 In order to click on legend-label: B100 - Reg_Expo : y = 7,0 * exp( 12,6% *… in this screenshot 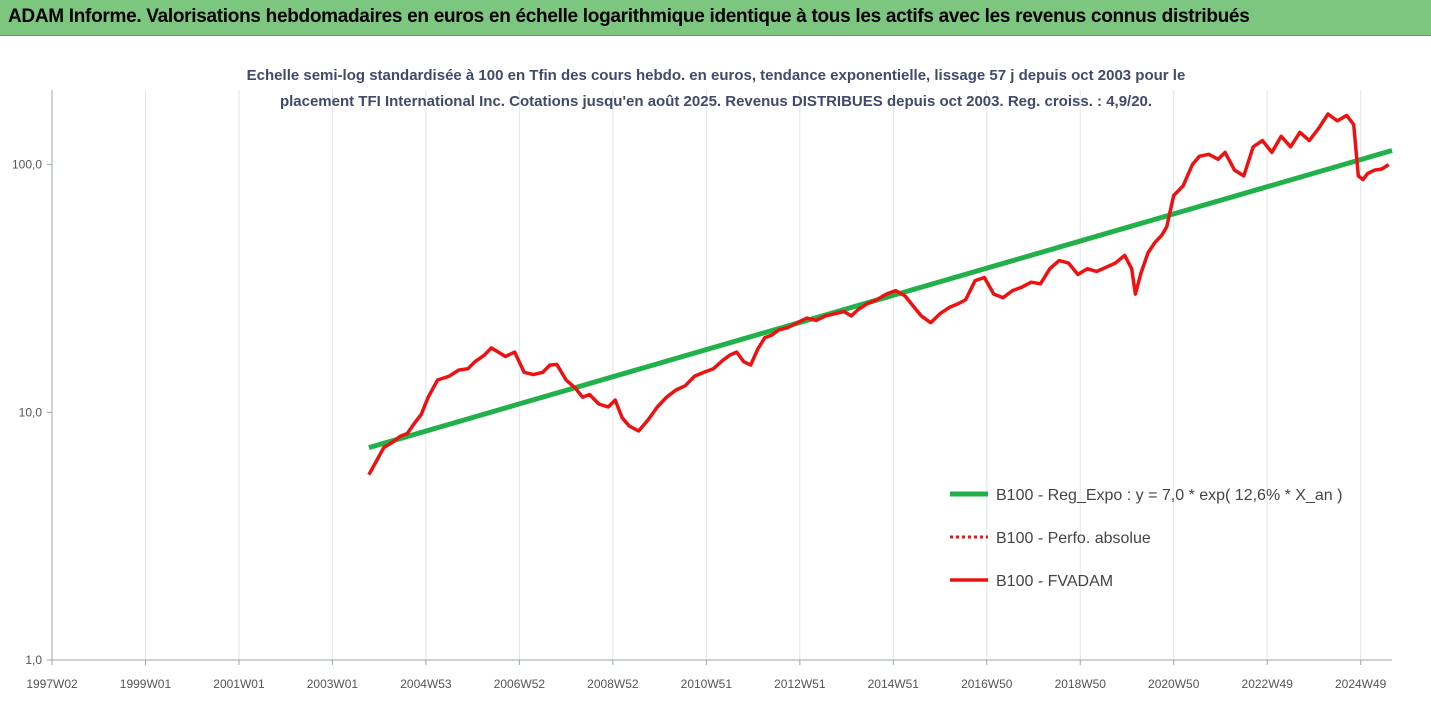, I will do `click(1169, 495)`.